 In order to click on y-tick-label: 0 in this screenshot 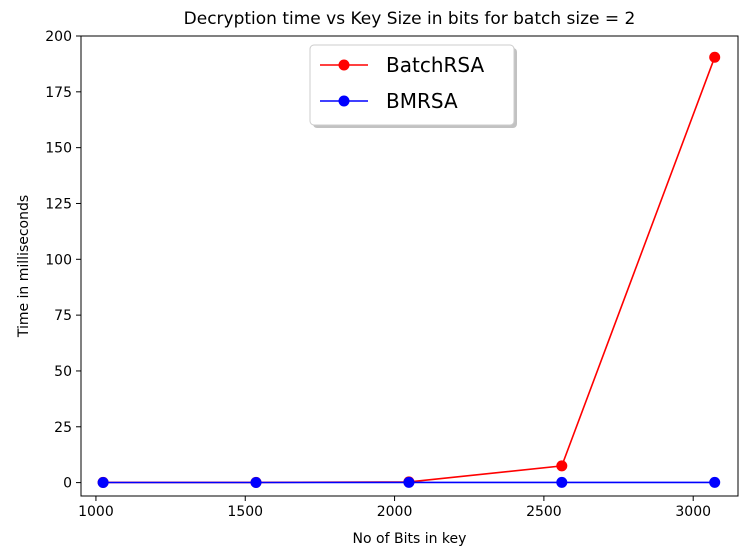, I will do `click(67, 484)`.